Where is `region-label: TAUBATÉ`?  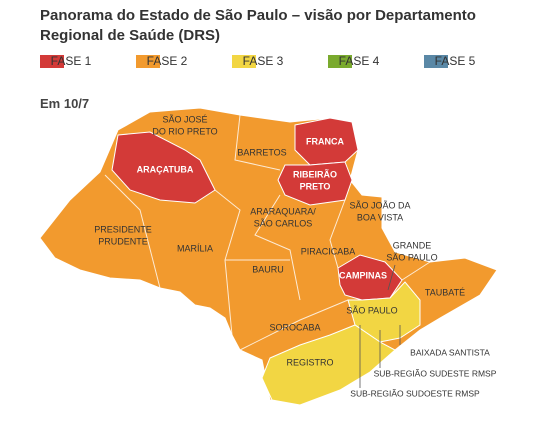 region-label: TAUBATÉ is located at coordinates (445, 292).